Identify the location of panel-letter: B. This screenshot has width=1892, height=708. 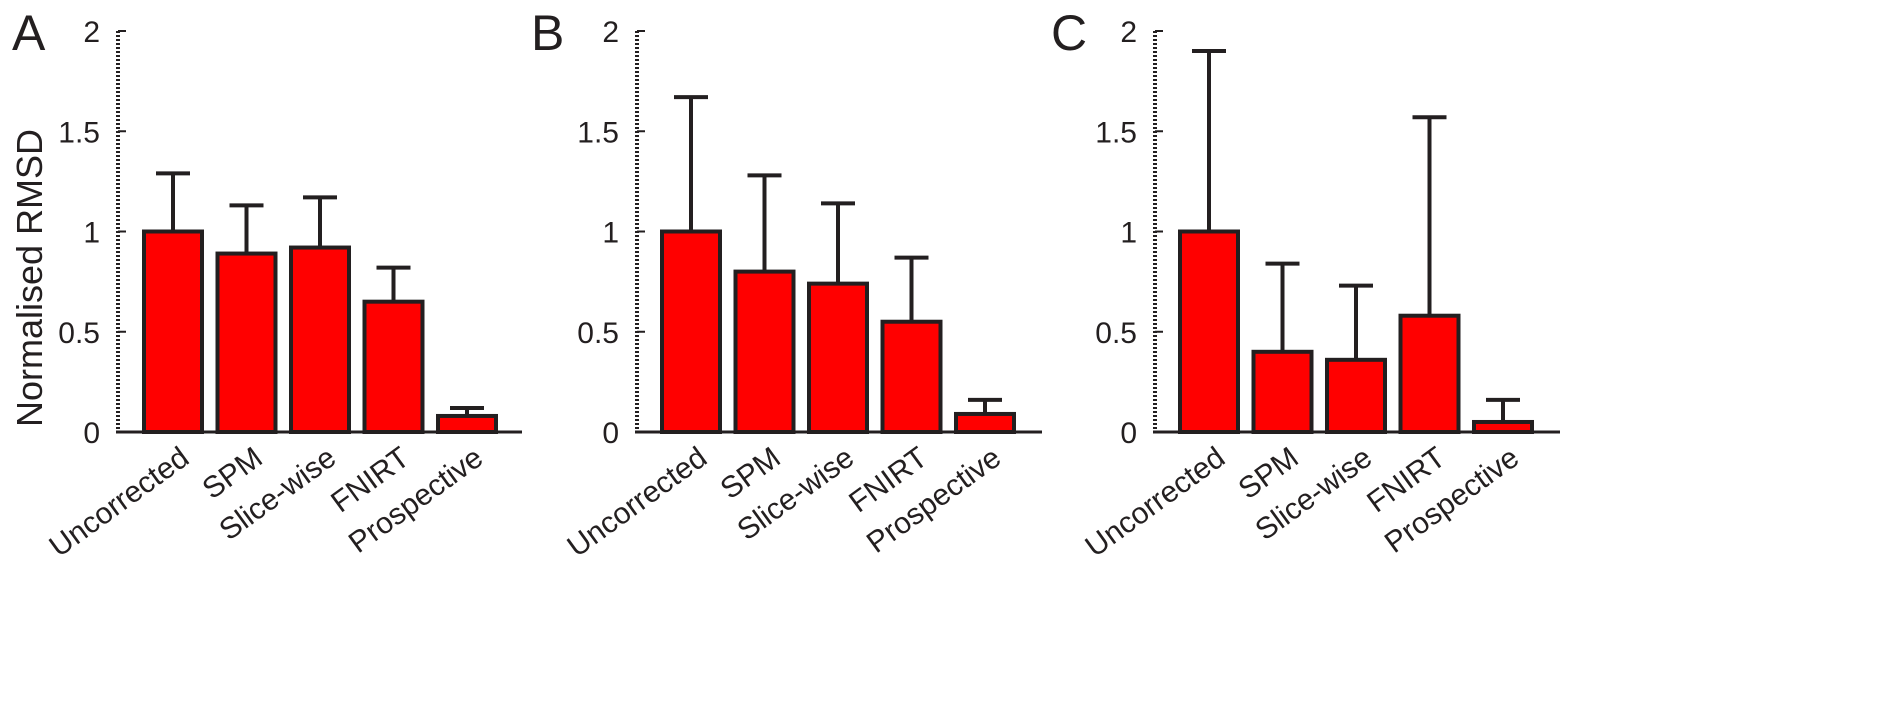
(547, 33).